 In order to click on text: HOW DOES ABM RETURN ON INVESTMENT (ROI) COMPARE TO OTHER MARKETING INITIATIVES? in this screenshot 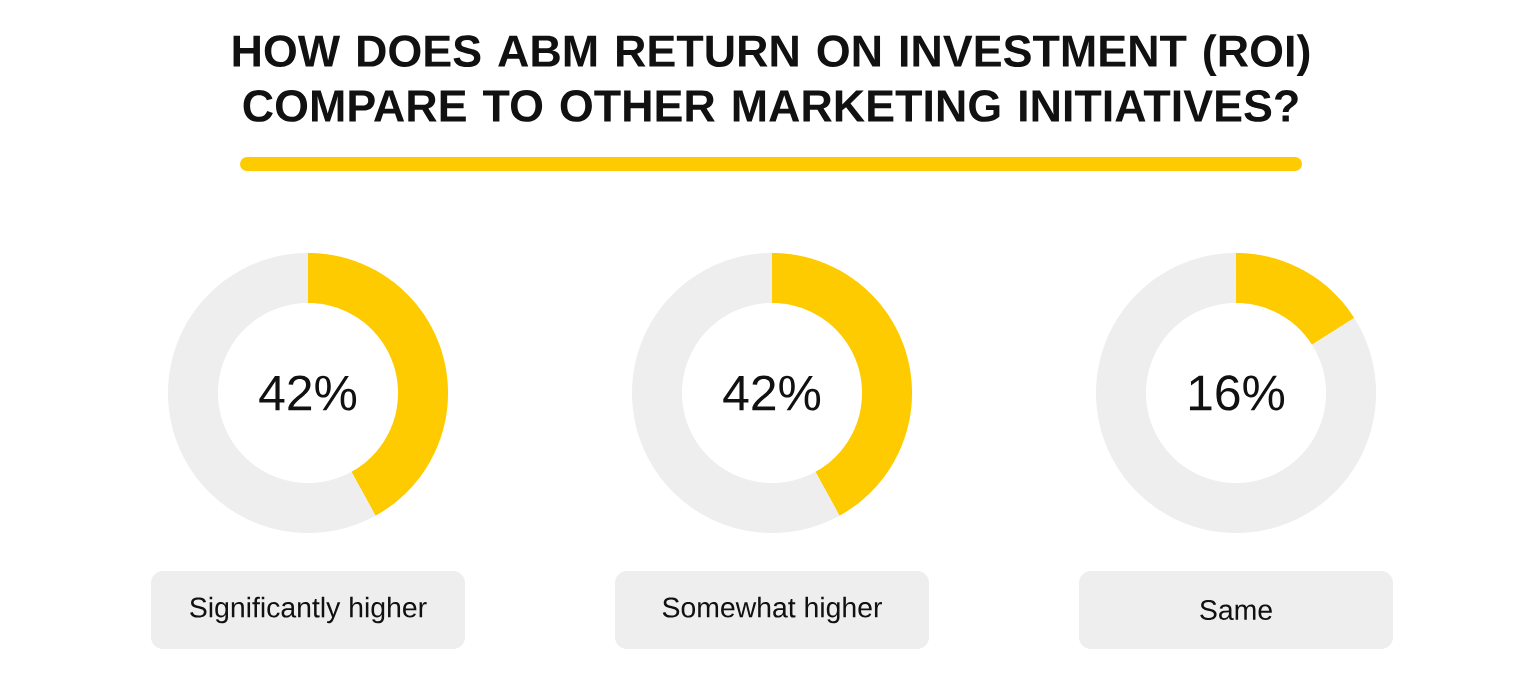, I will do `click(771, 78)`.